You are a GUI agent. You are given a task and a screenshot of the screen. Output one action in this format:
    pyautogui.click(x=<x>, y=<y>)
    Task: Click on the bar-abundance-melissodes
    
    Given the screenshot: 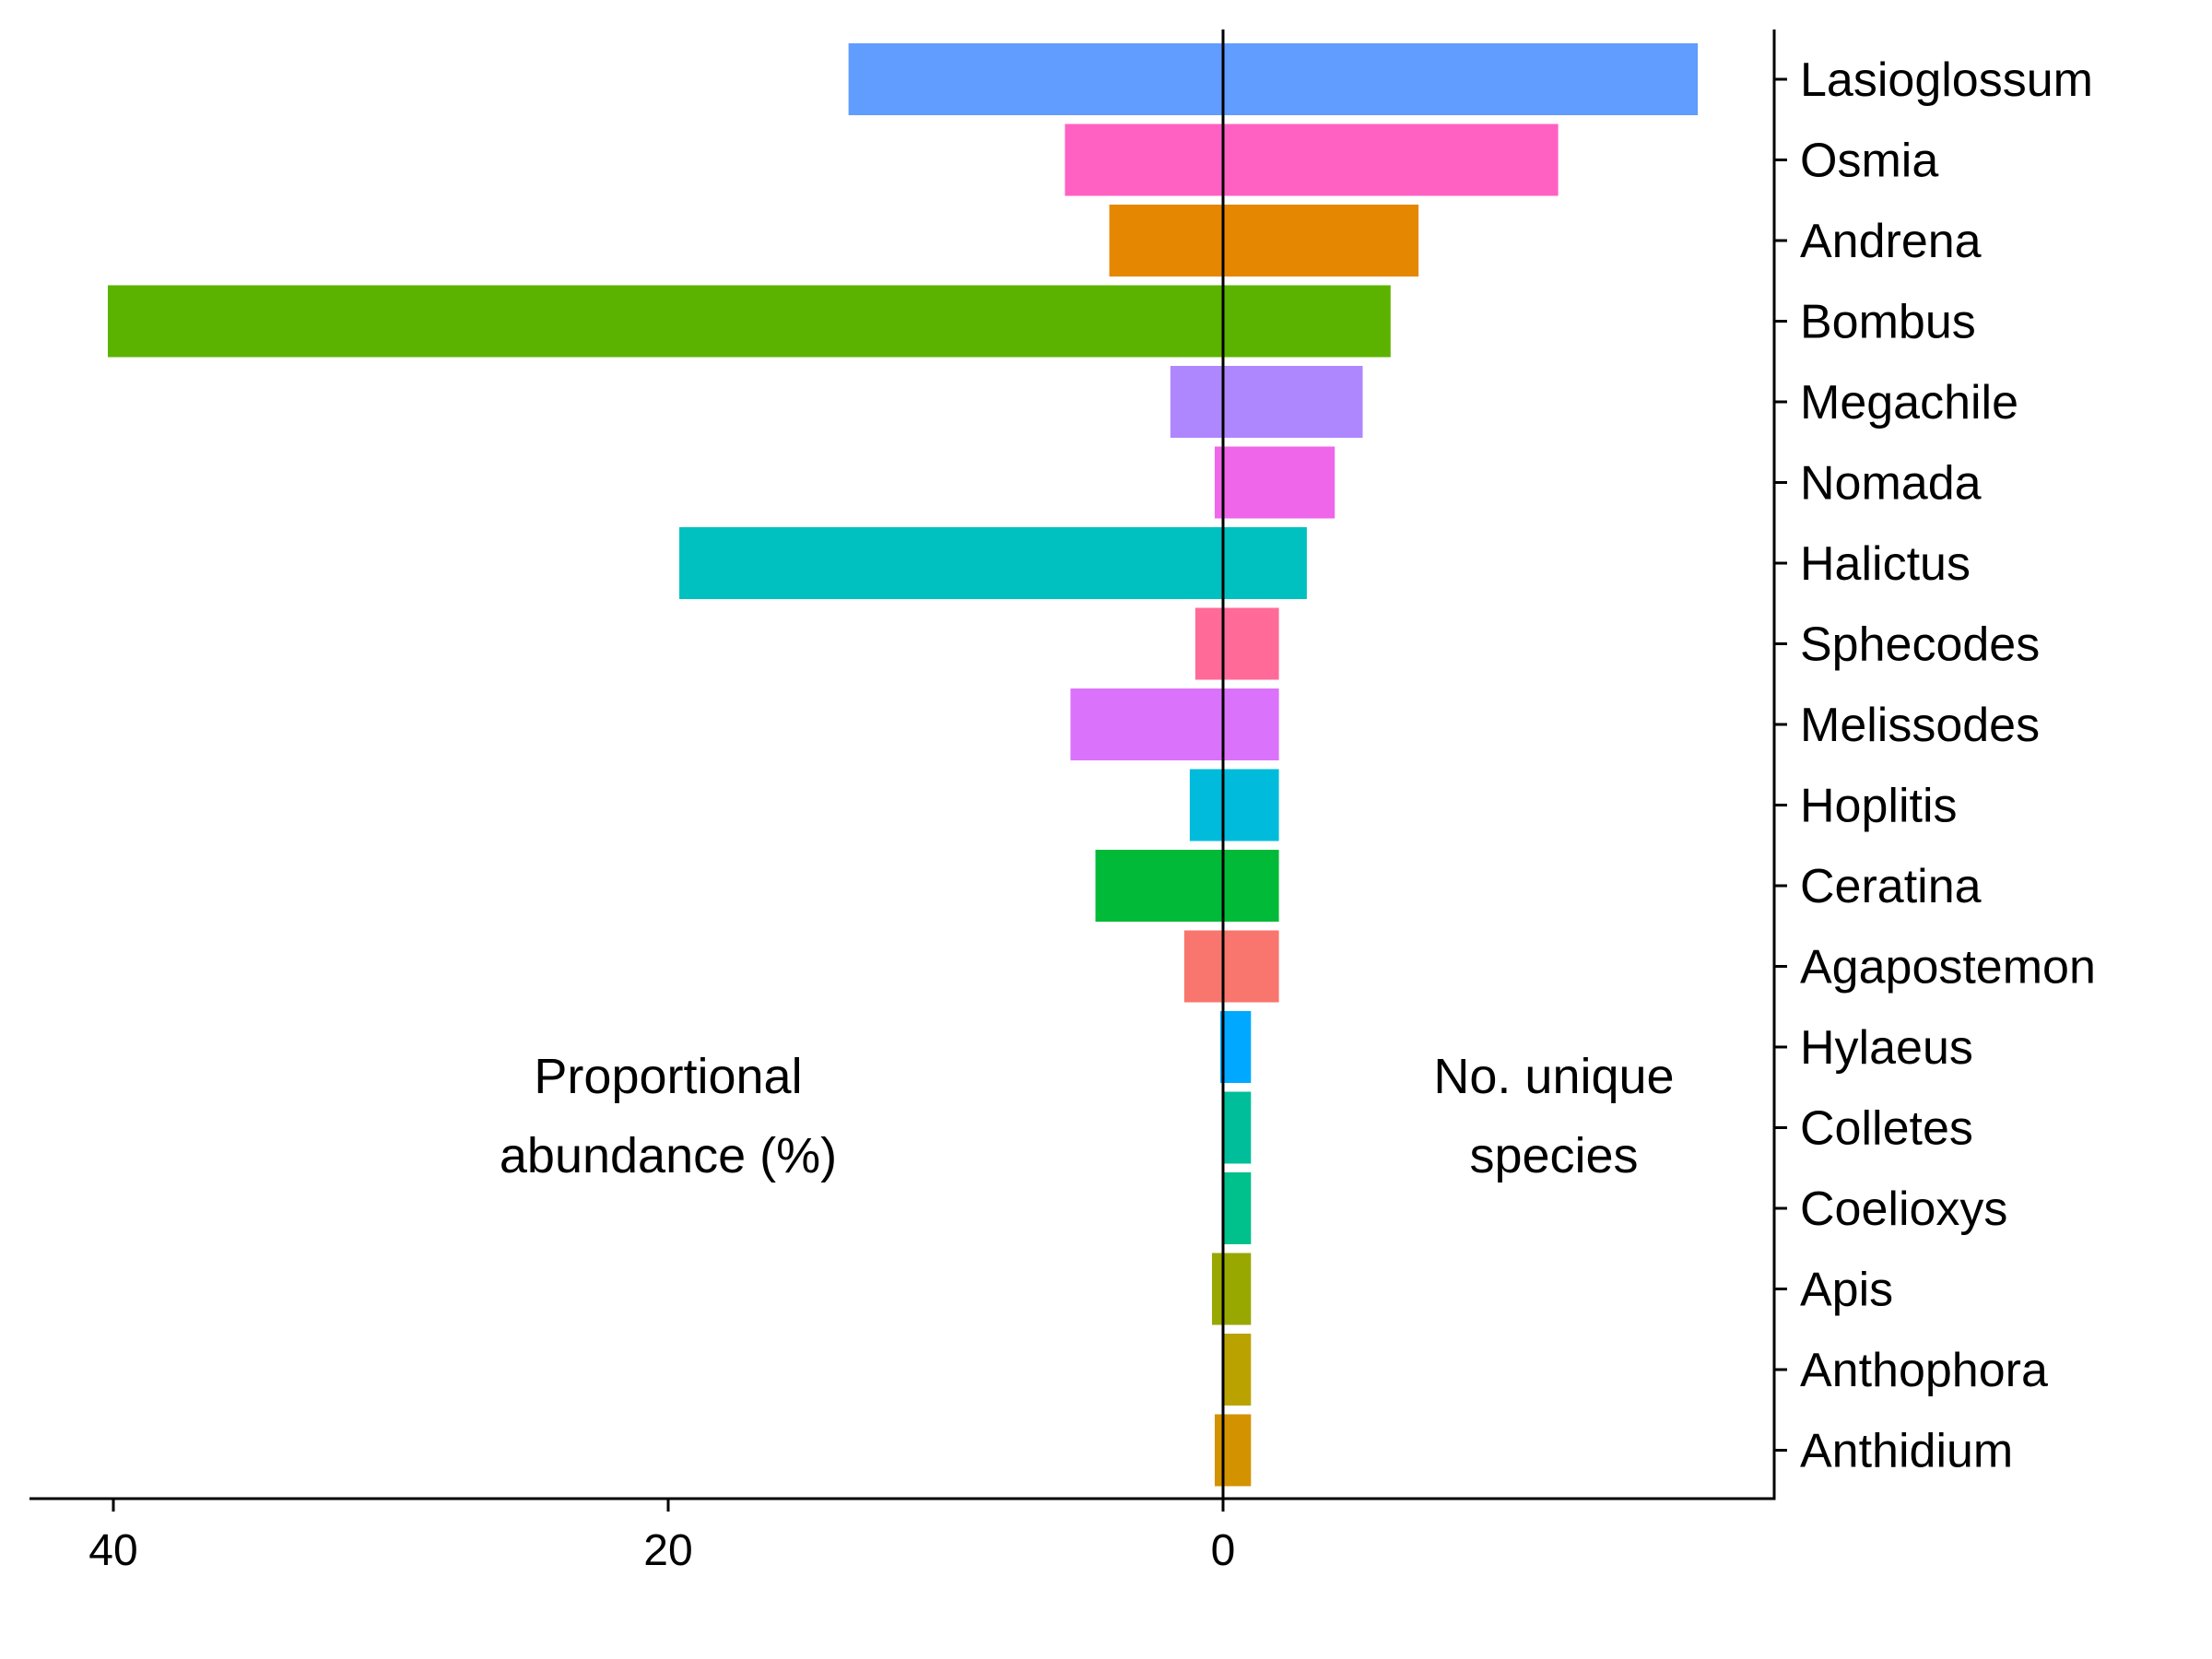 What is the action you would take?
    pyautogui.click(x=1146, y=724)
    